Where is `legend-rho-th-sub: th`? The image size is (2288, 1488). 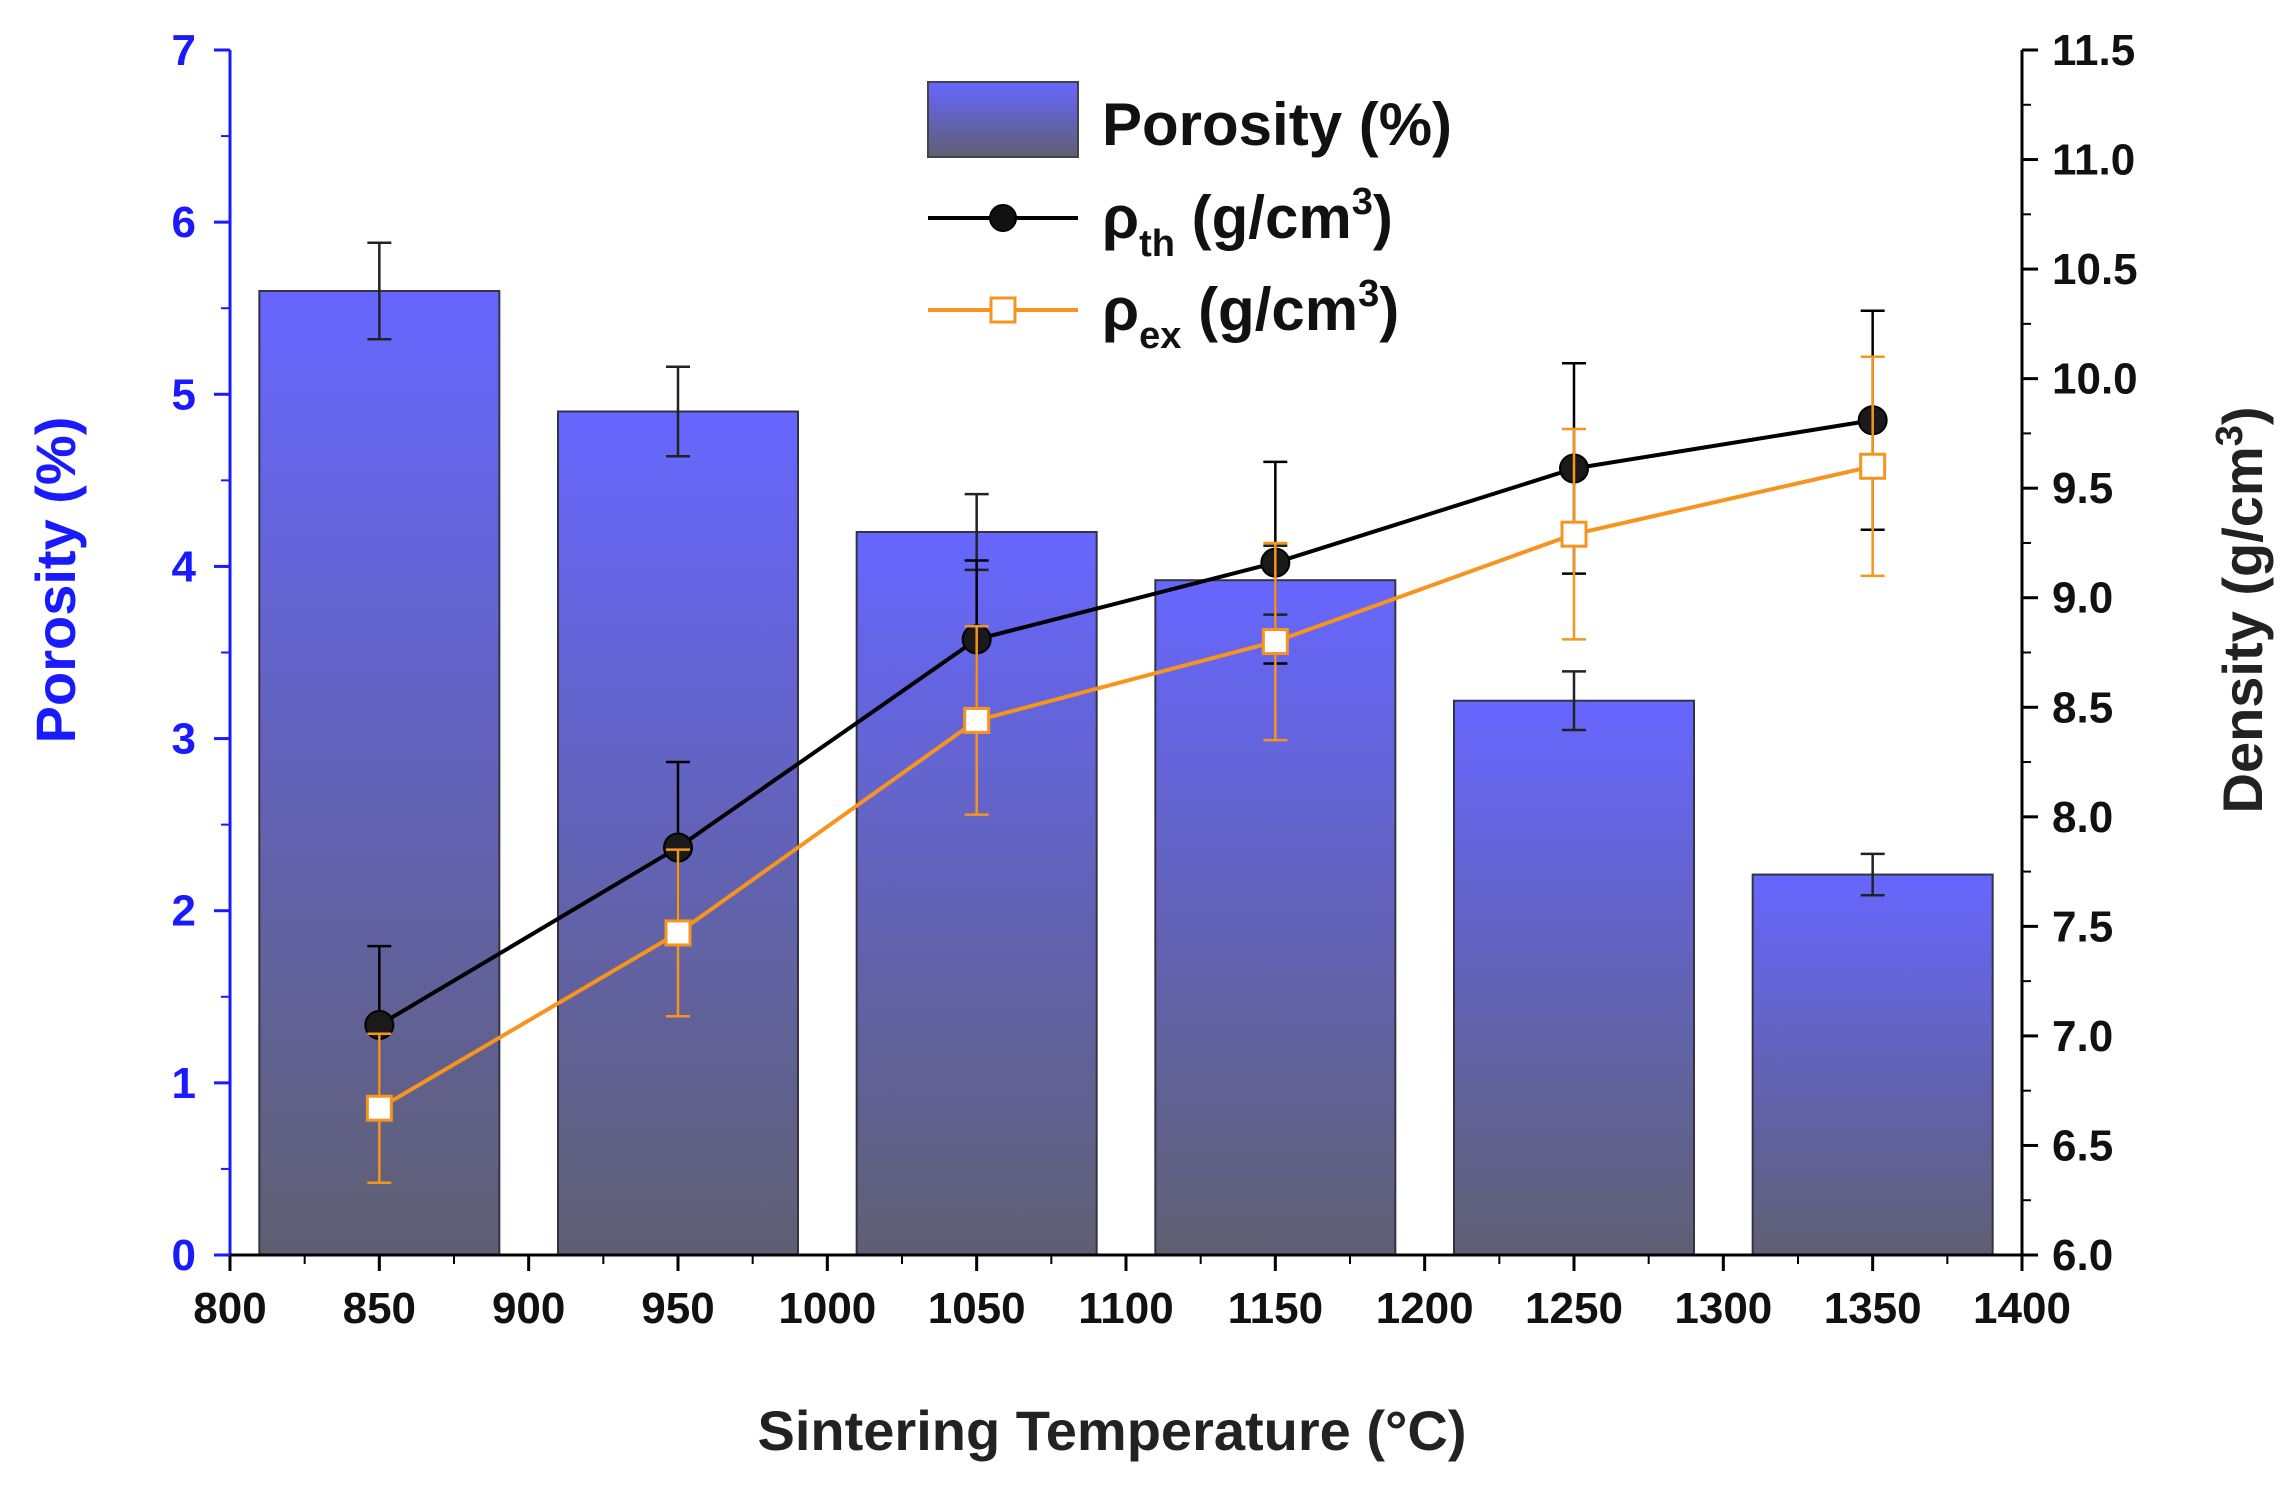
legend-rho-th-sub: th is located at coordinates (1157, 244).